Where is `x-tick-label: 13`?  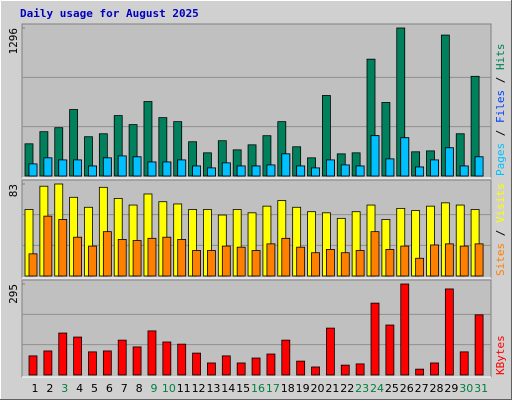
x-tick-label: 13 is located at coordinates (213, 388).